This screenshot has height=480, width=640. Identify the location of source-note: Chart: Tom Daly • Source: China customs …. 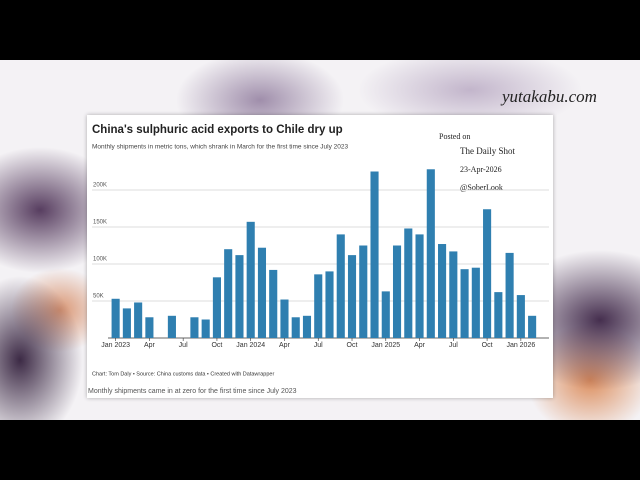
(183, 374).